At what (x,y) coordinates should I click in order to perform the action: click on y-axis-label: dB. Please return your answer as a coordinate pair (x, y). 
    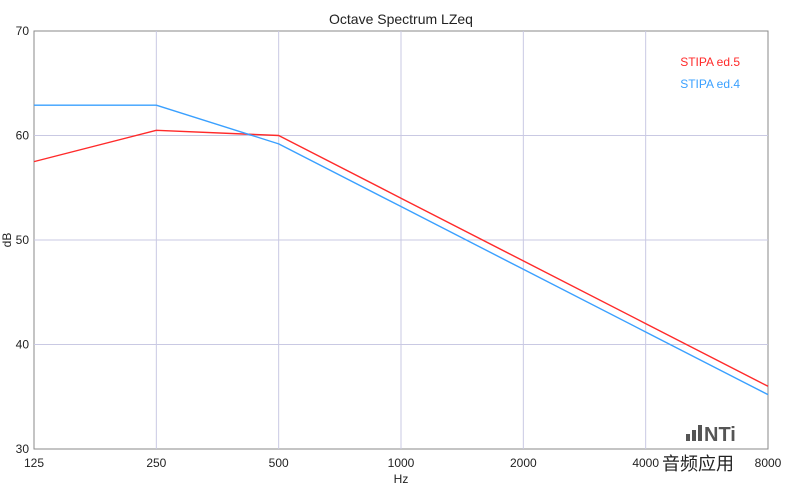
    Looking at the image, I should click on (7, 240).